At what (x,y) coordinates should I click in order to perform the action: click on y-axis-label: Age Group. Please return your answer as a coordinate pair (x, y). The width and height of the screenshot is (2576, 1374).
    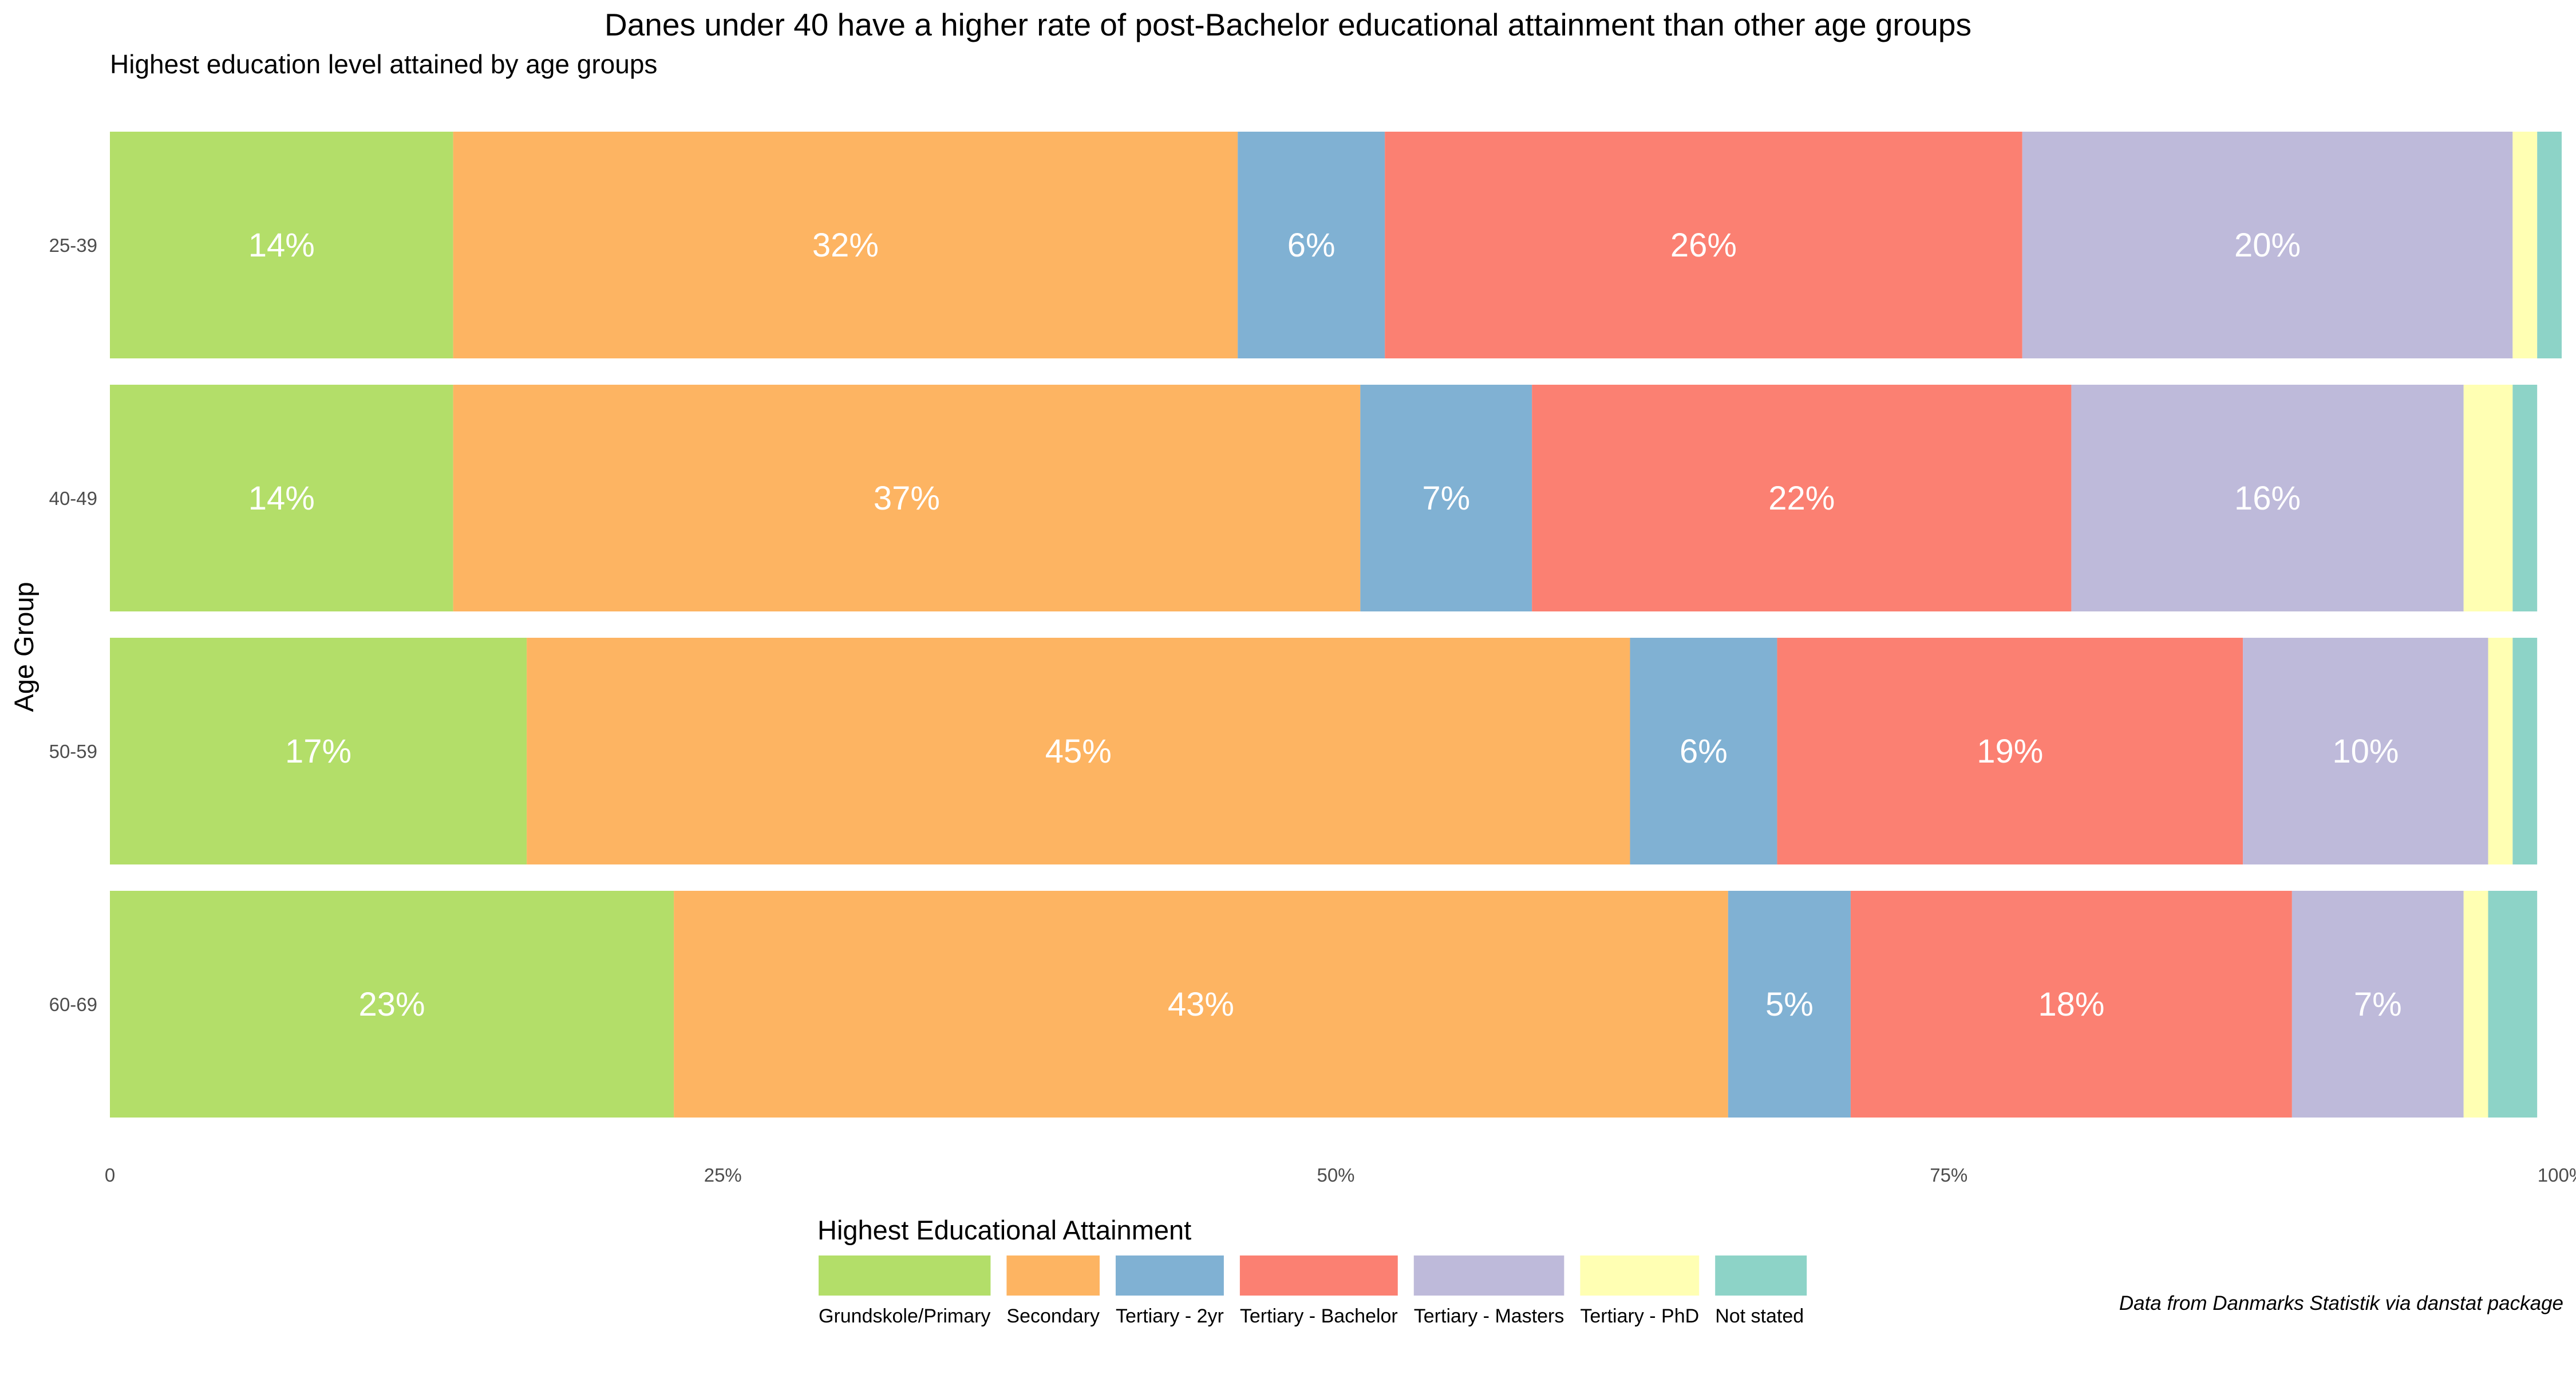
    Looking at the image, I should click on (24, 647).